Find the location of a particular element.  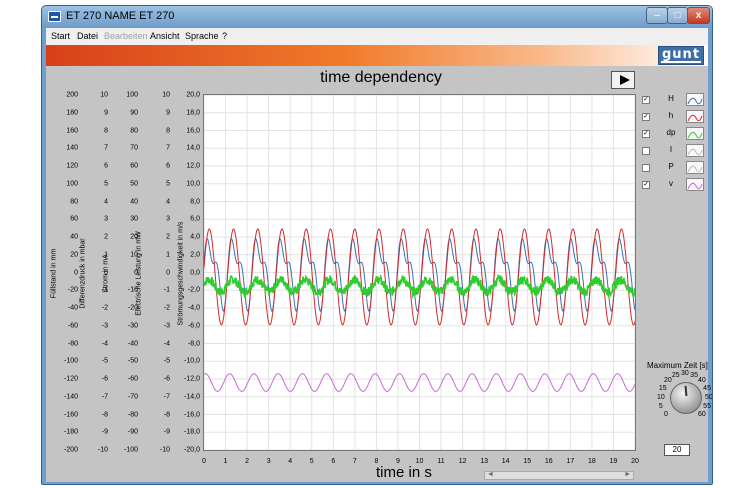

legend-row-h: ✓ H is located at coordinates (674, 100).